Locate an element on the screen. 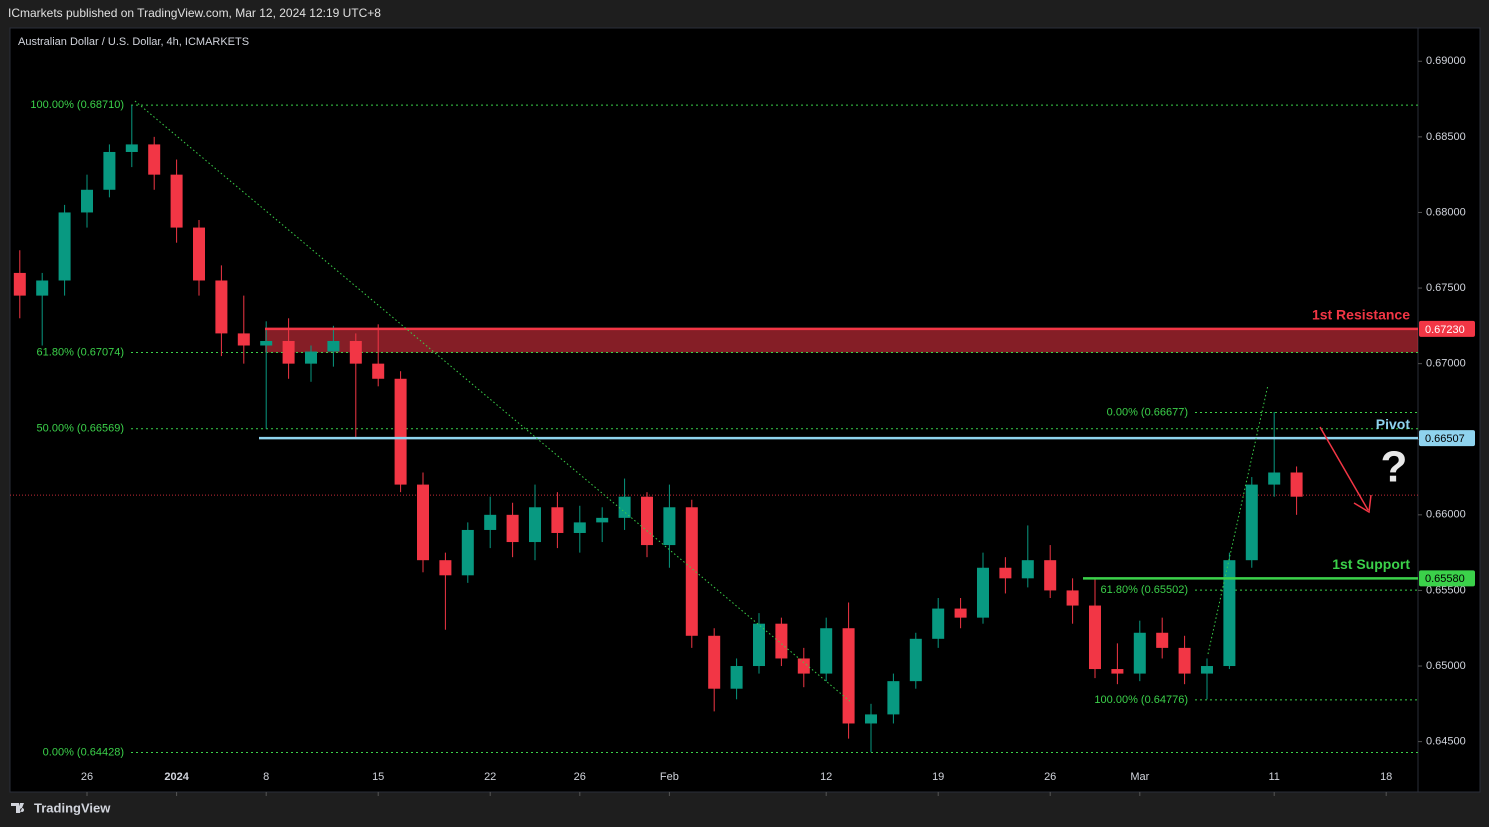 Image resolution: width=1489 pixels, height=827 pixels. x-tick-label: Mar is located at coordinates (1139, 777).